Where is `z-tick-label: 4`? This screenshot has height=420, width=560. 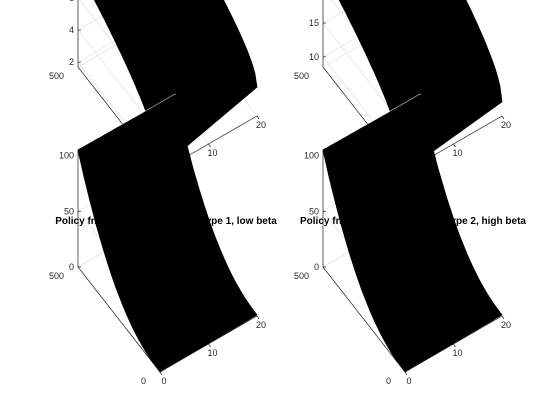
z-tick-label: 4 is located at coordinates (71, 30).